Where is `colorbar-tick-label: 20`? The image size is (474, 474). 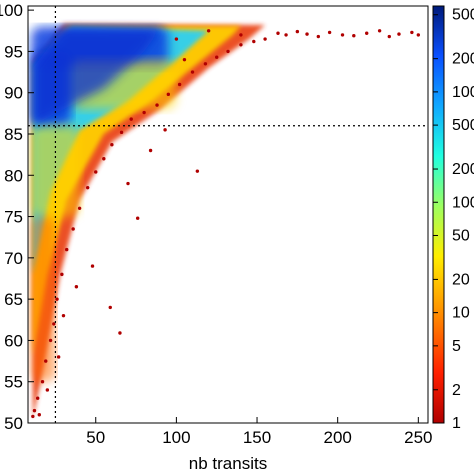 colorbar-tick-label: 20 is located at coordinates (461, 279).